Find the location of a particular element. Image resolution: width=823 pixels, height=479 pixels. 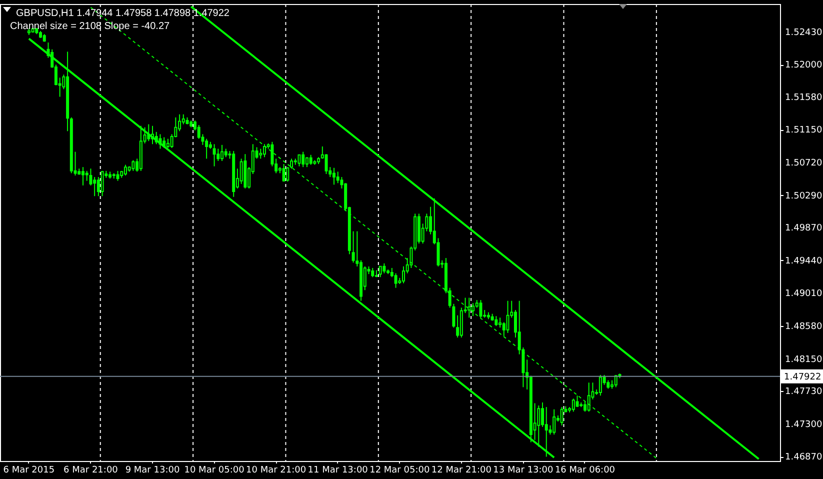

x-tick-label: 12 Mar 05:00 is located at coordinates (400, 471).